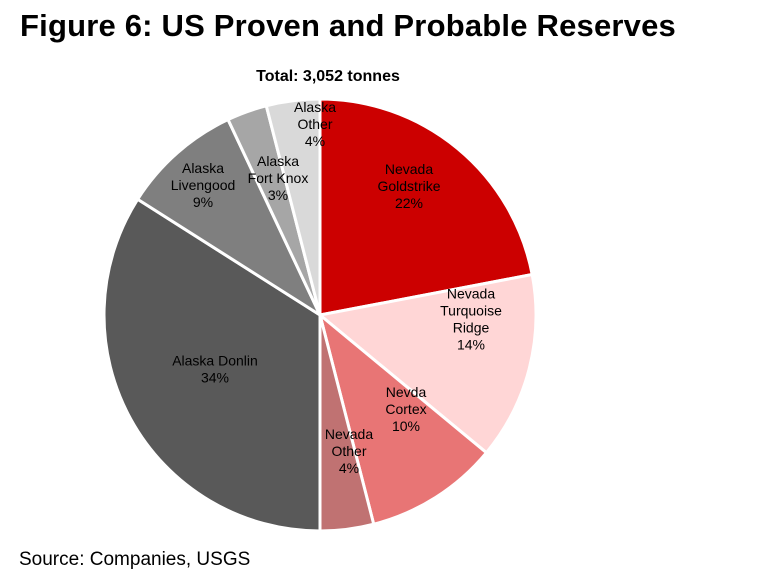 The height and width of the screenshot is (583, 768). I want to click on slice-label-nevada-goldstrike: Nevada Goldstrike 22%, so click(408, 186).